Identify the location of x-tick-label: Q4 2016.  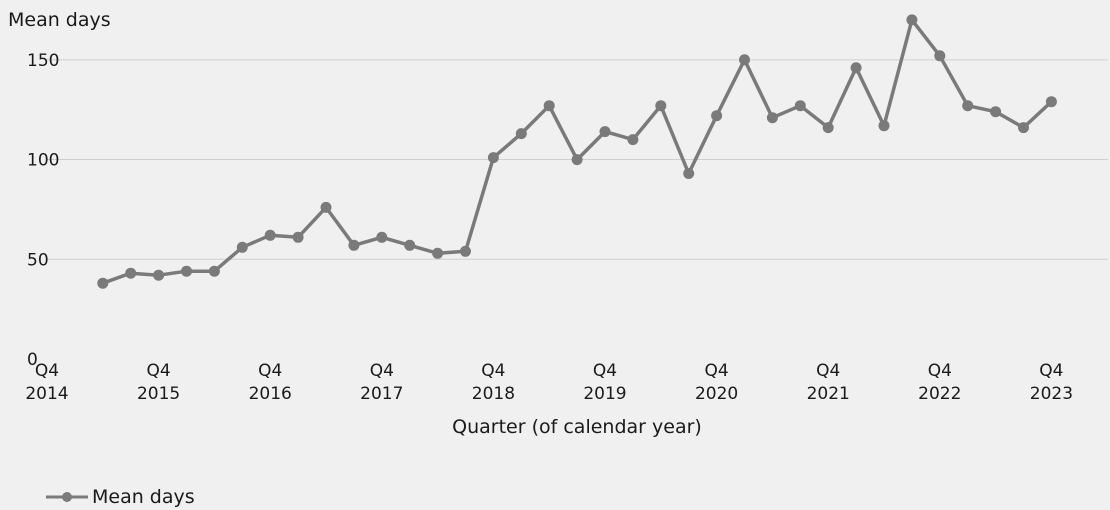
(270, 382).